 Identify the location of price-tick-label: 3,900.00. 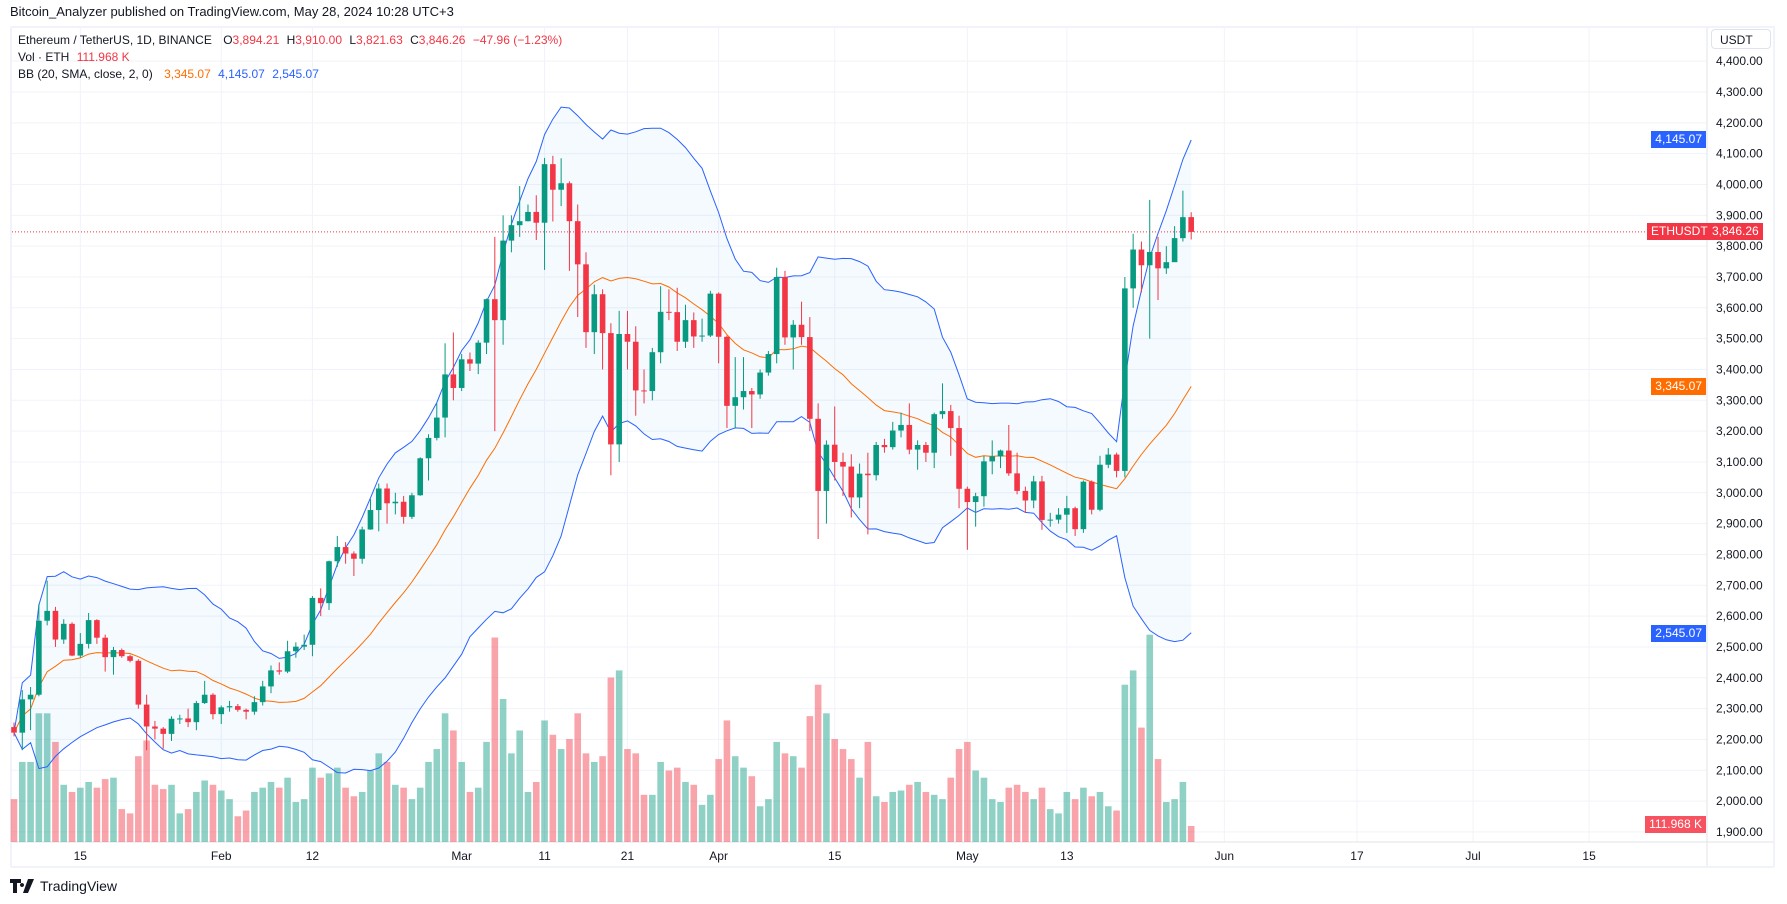
(1739, 215).